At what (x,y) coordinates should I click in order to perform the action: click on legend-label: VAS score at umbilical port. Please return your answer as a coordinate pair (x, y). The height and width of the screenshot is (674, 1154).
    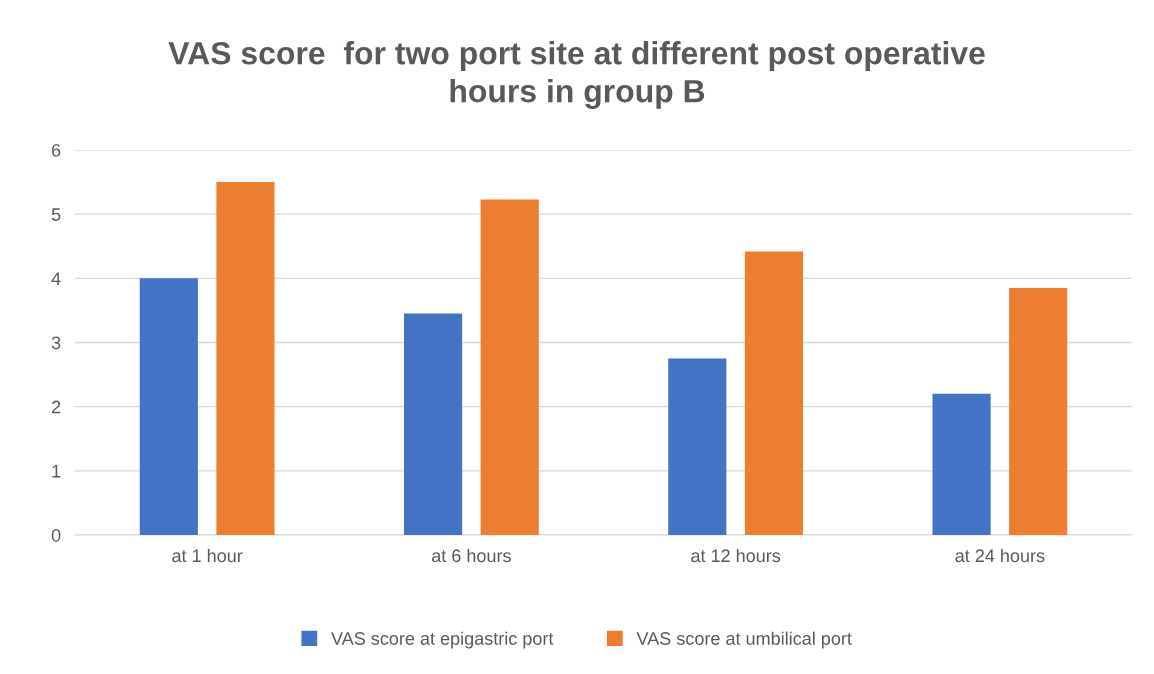
    Looking at the image, I should click on (744, 640).